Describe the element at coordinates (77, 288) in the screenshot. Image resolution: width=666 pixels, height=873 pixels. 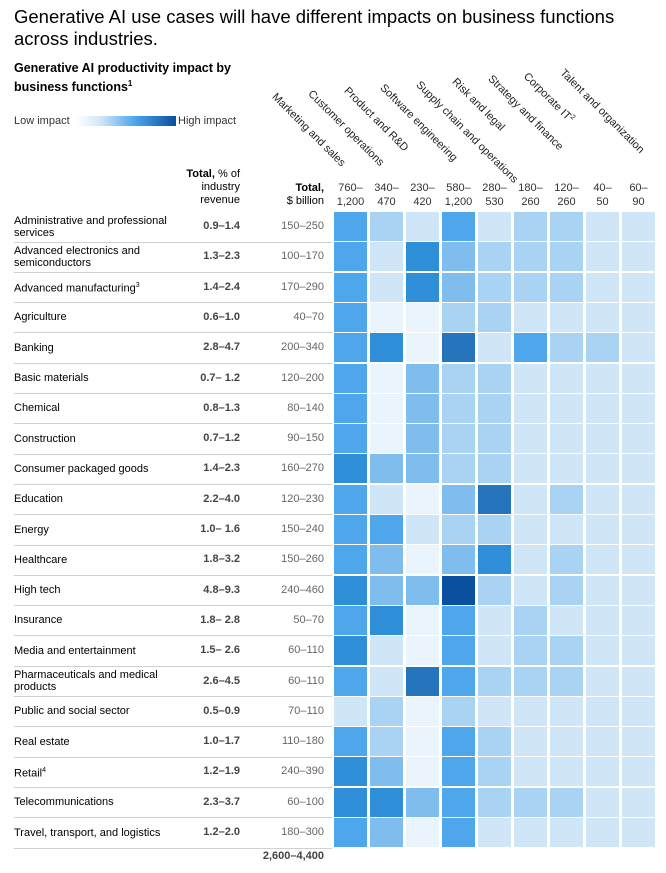
I see `row-label-text: Advanced manufacturing3` at that location.